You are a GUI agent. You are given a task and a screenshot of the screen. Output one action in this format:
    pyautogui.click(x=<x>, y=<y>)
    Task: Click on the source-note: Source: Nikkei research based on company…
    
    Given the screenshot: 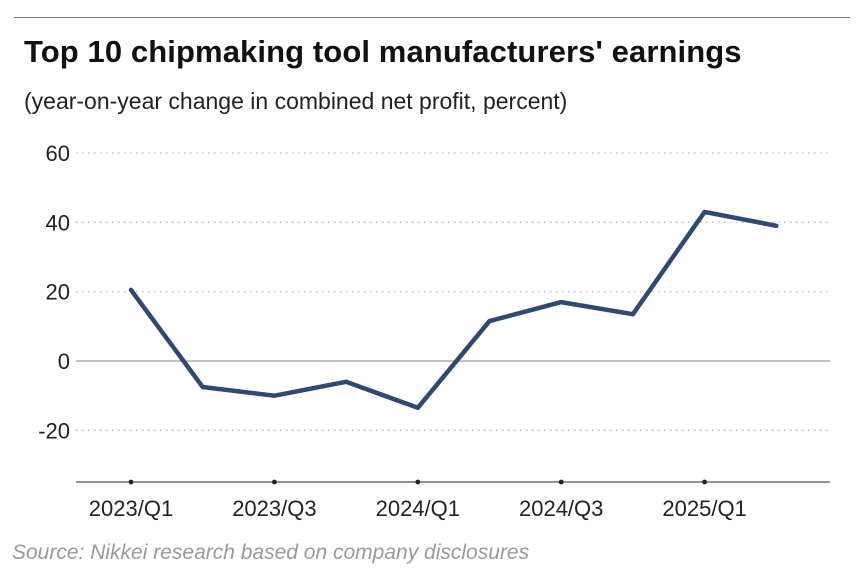 What is the action you would take?
    pyautogui.click(x=271, y=552)
    